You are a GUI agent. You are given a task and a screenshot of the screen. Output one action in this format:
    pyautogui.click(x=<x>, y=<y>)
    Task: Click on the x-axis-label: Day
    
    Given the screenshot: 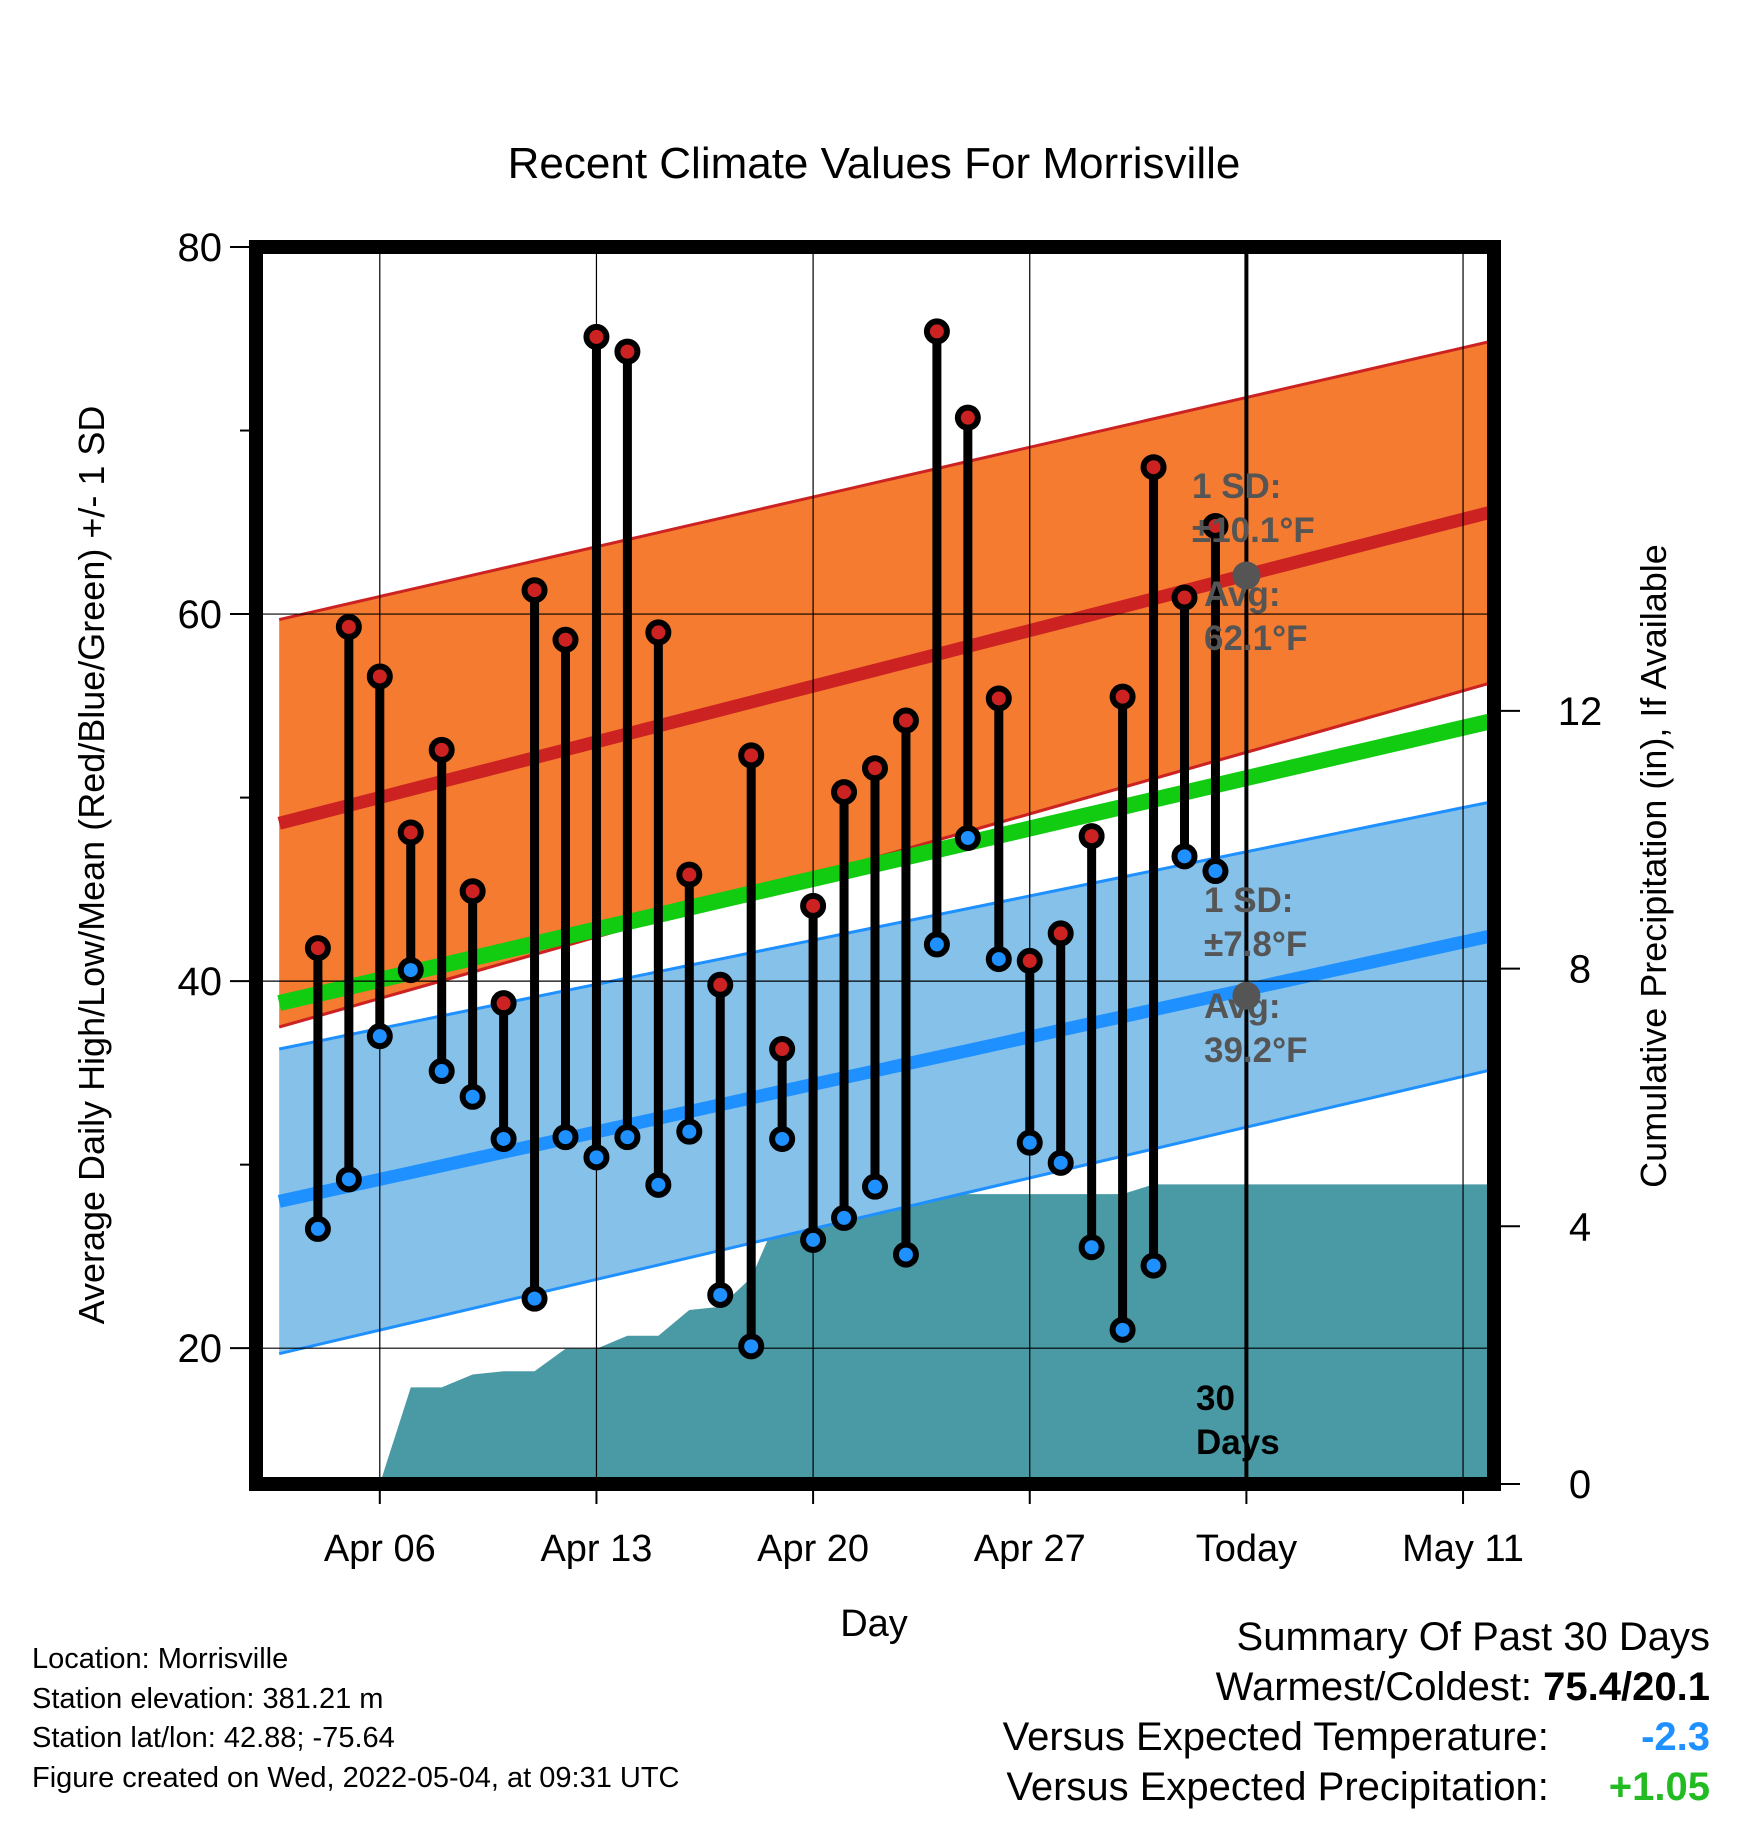 What is the action you would take?
    pyautogui.click(x=874, y=1624)
    